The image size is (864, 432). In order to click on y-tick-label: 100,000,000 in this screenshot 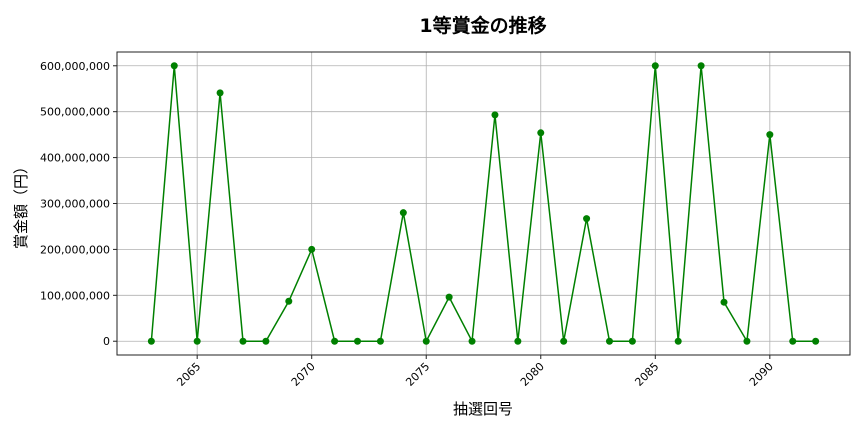, I will do `click(75, 295)`.